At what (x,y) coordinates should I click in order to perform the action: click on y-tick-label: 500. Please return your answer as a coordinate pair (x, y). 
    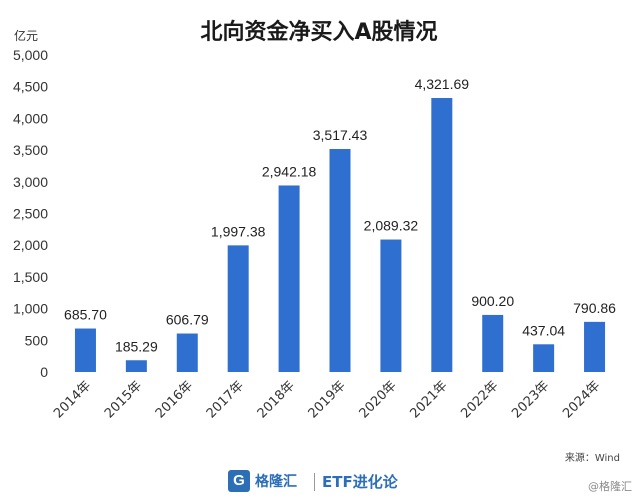
    Looking at the image, I should click on (37, 340).